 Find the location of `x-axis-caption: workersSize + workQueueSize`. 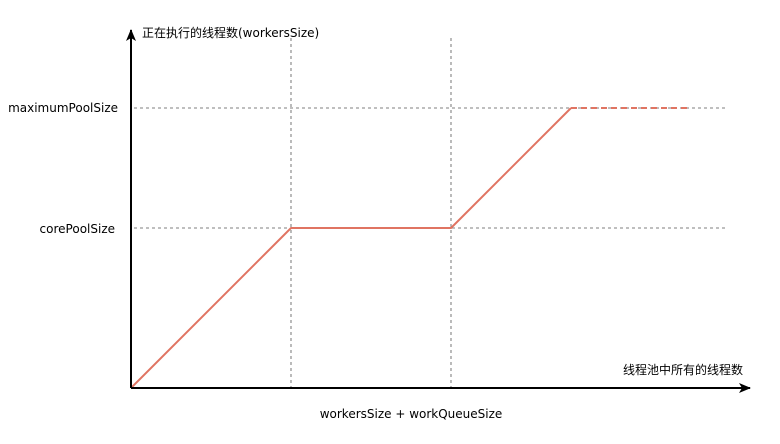

x-axis-caption: workersSize + workQueueSize is located at coordinates (411, 414).